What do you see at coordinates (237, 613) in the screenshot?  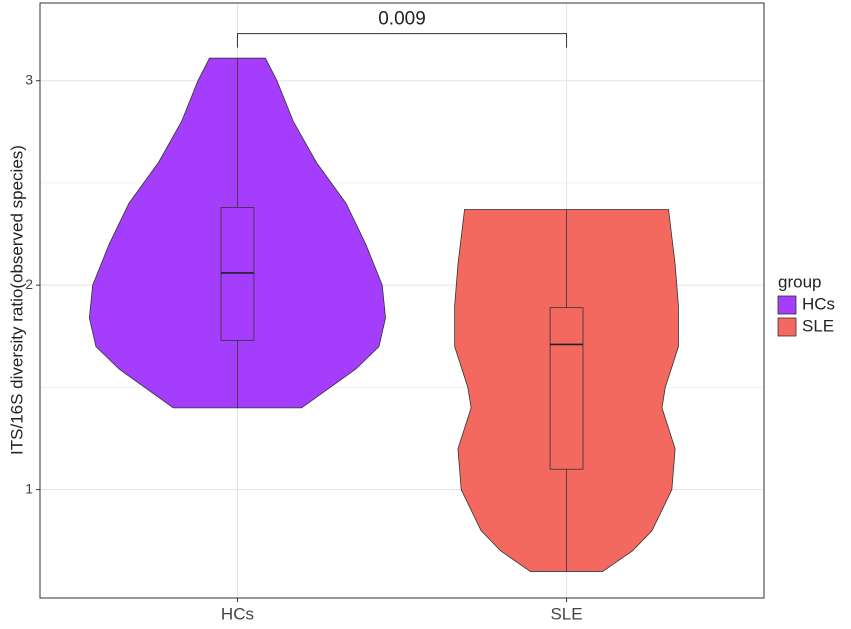 I see `x-tick-label: HCs` at bounding box center [237, 613].